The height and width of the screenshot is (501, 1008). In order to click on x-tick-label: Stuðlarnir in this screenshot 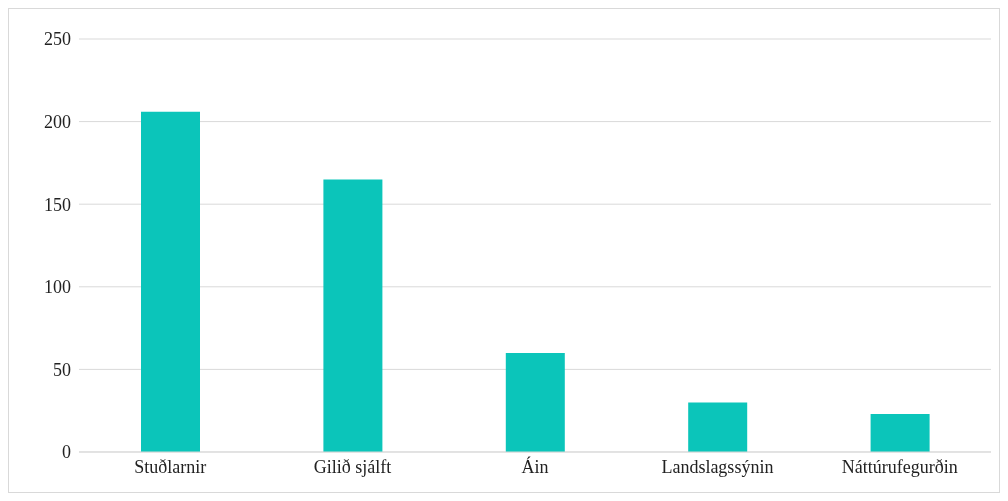, I will do `click(170, 466)`.